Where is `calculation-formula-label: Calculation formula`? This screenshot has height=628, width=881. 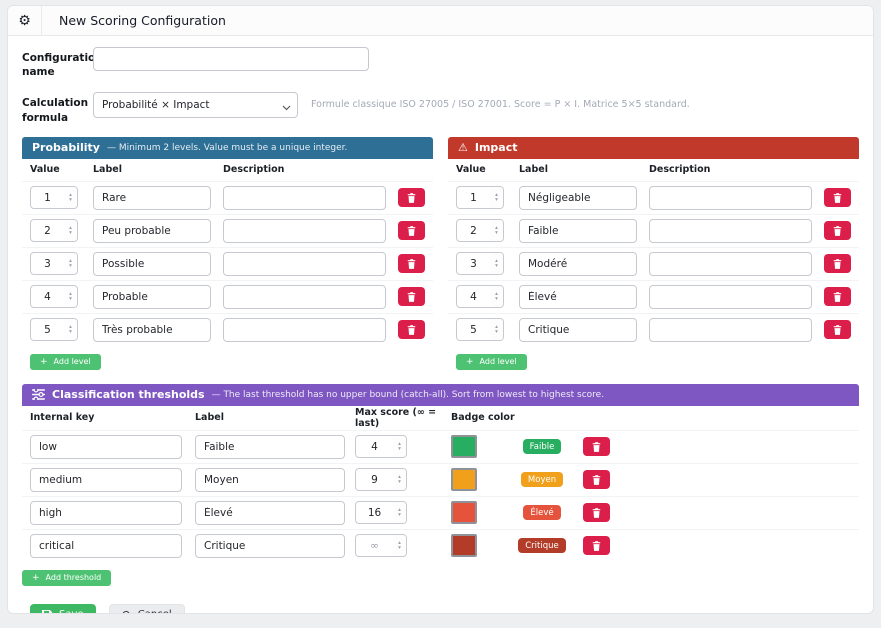
calculation-formula-label: Calculation formula is located at coordinates (55, 110).